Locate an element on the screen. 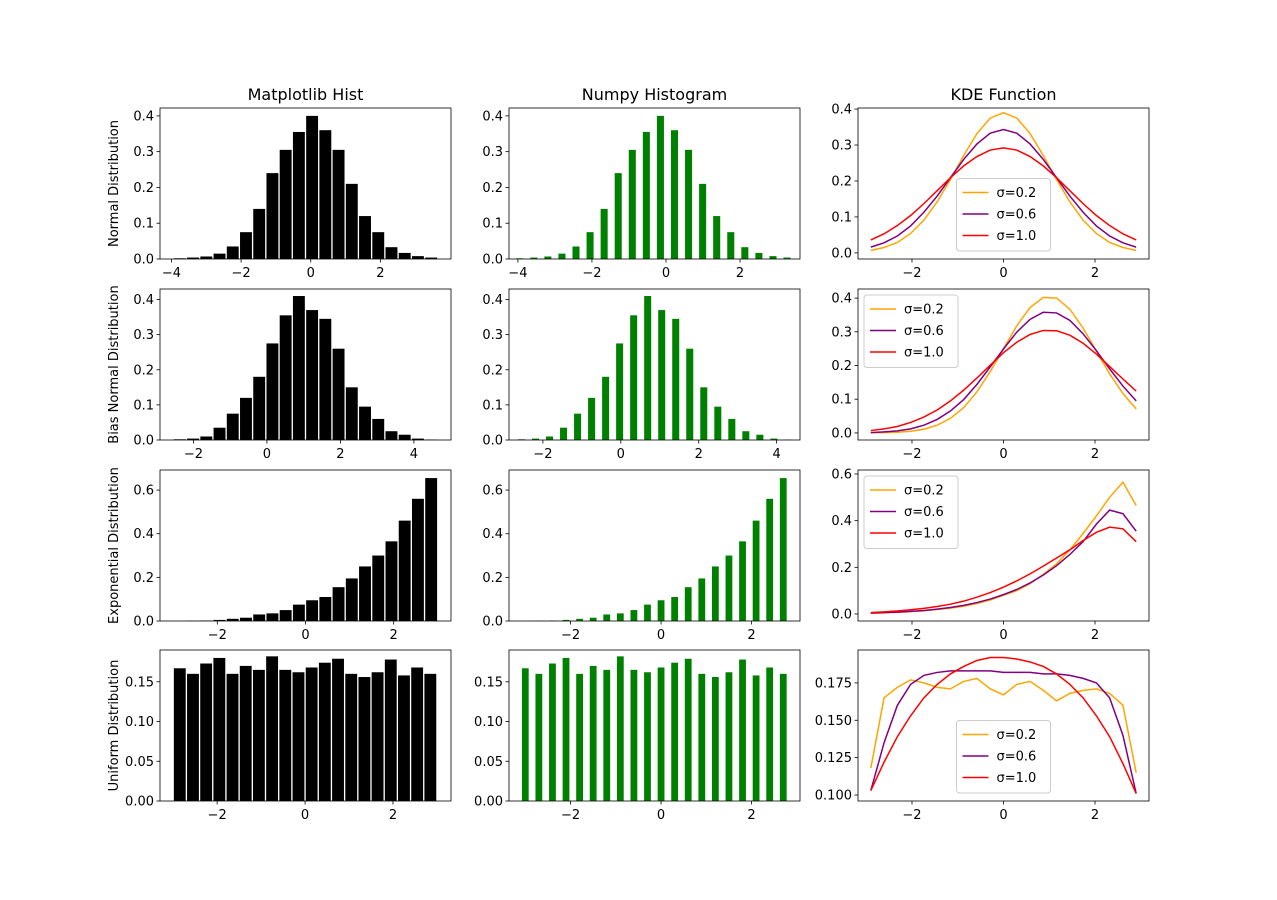 This screenshot has width=1277, height=900. y-tick-label: 0.1 is located at coordinates (492, 405).